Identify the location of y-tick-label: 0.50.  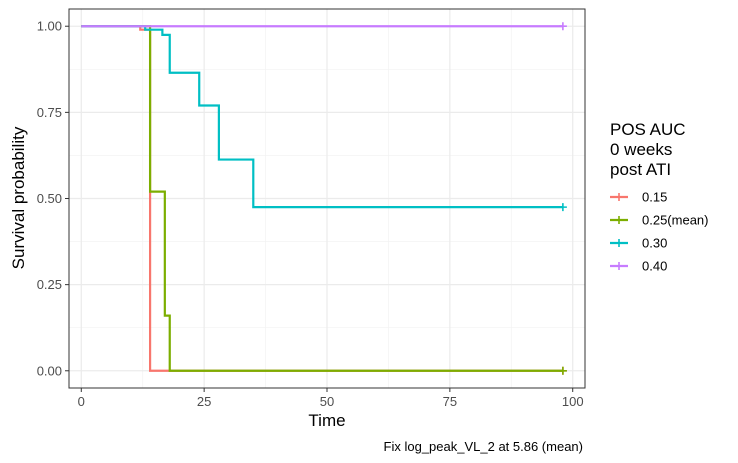
(49, 198).